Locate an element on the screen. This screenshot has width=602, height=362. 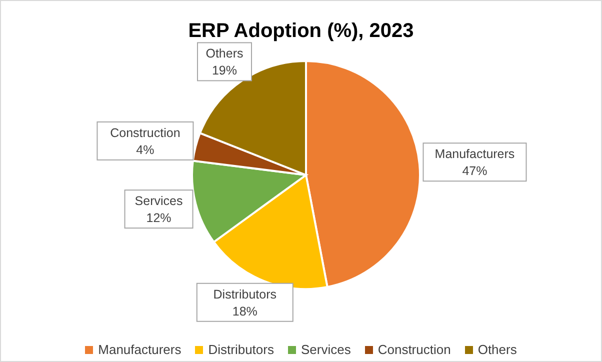
legend-label: Others is located at coordinates (497, 349).